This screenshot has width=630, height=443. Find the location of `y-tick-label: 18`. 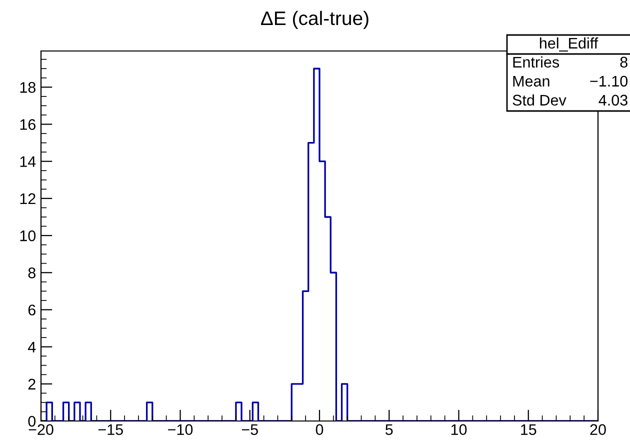

y-tick-label: 18 is located at coordinates (28, 87).